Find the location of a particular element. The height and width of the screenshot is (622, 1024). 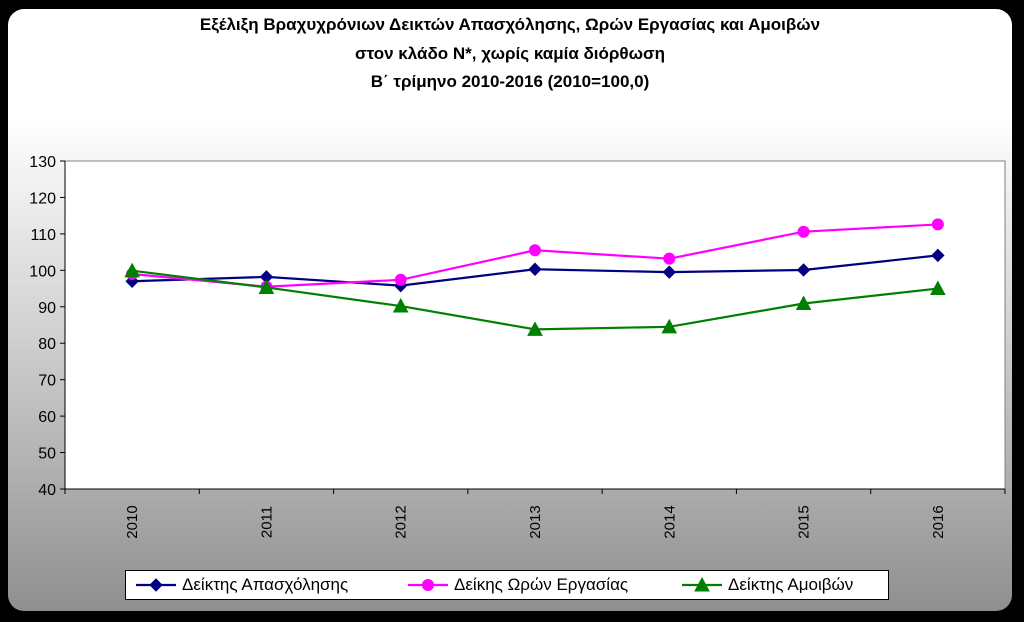

y-tick-label: 110 is located at coordinates (43, 235).